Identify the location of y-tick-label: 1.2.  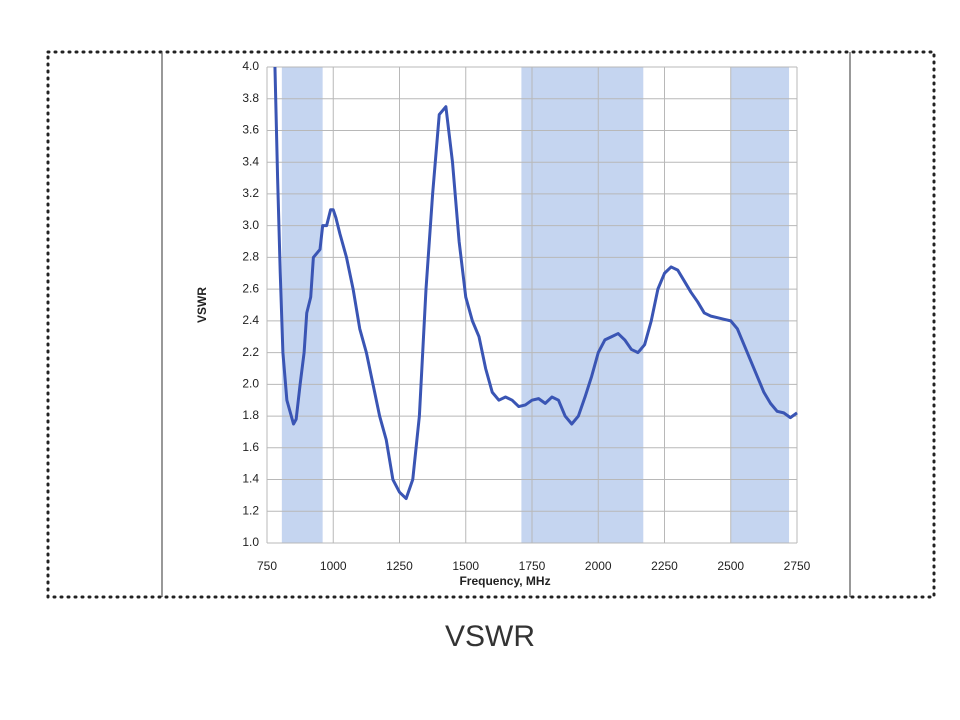
(250, 510).